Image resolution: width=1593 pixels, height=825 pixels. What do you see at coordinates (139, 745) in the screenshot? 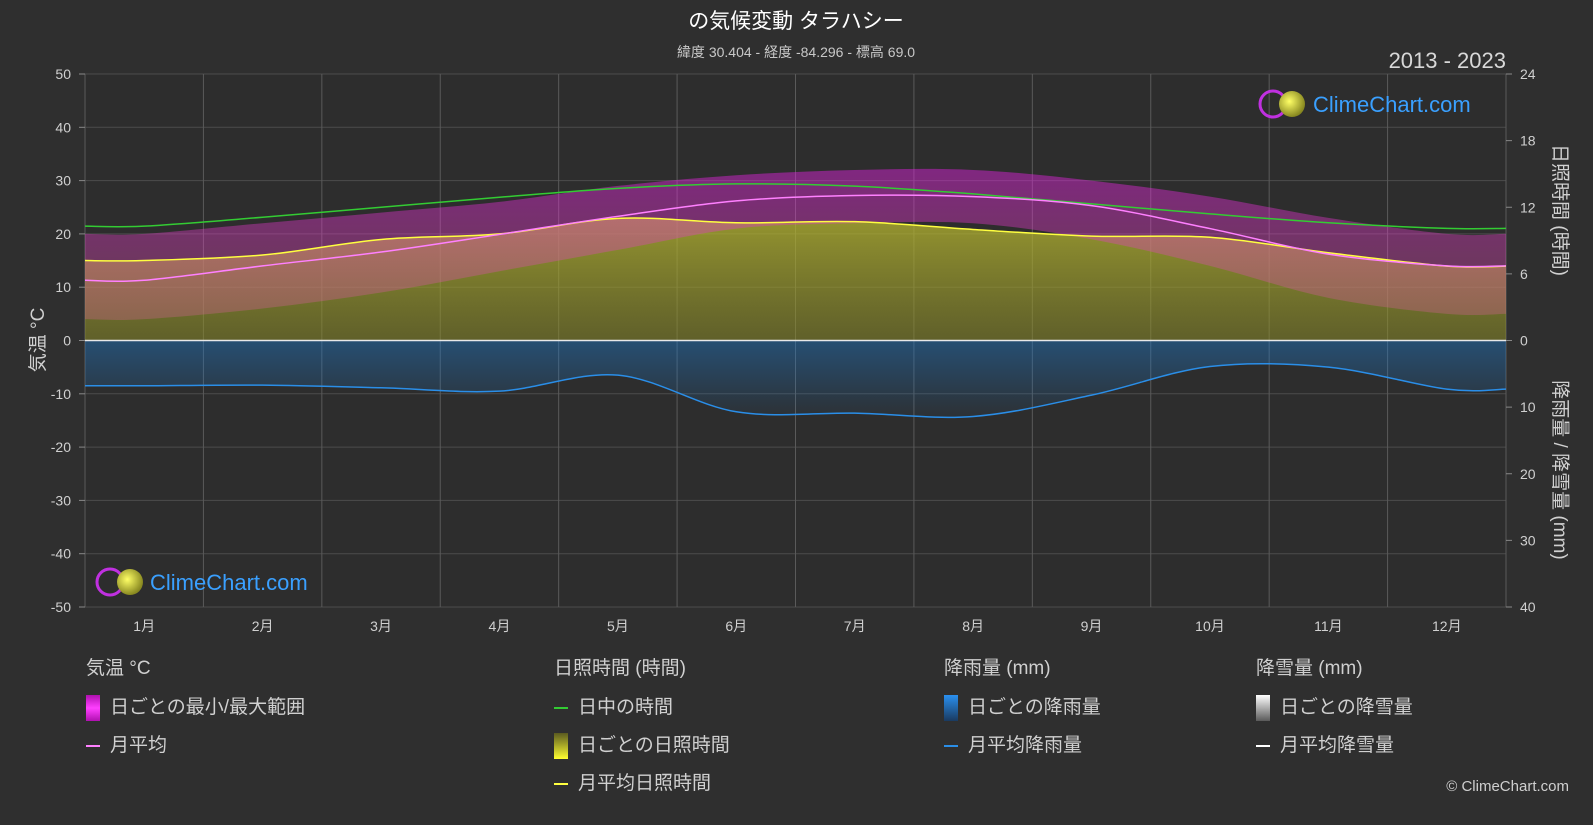
I see `legend-temp-mean-label: 月平均` at bounding box center [139, 745].